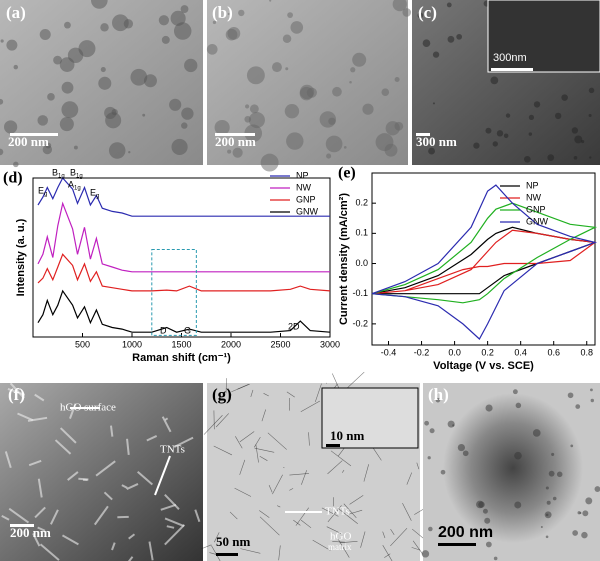  I want to click on x-tick-label: 0.0, so click(454, 352).